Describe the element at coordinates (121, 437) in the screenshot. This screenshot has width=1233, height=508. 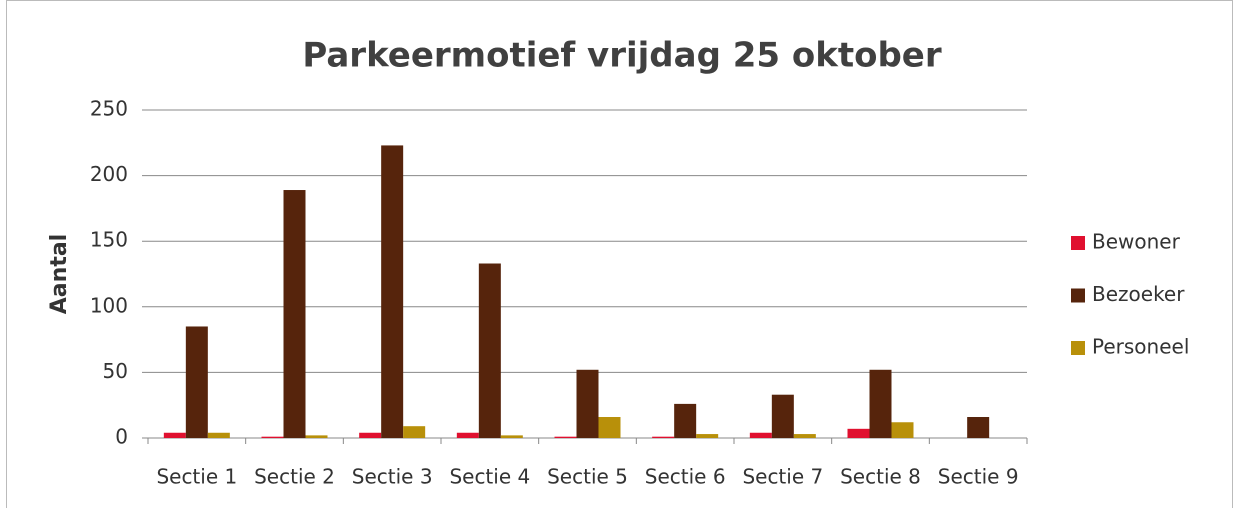
I see `y-tick-label: 0` at that location.